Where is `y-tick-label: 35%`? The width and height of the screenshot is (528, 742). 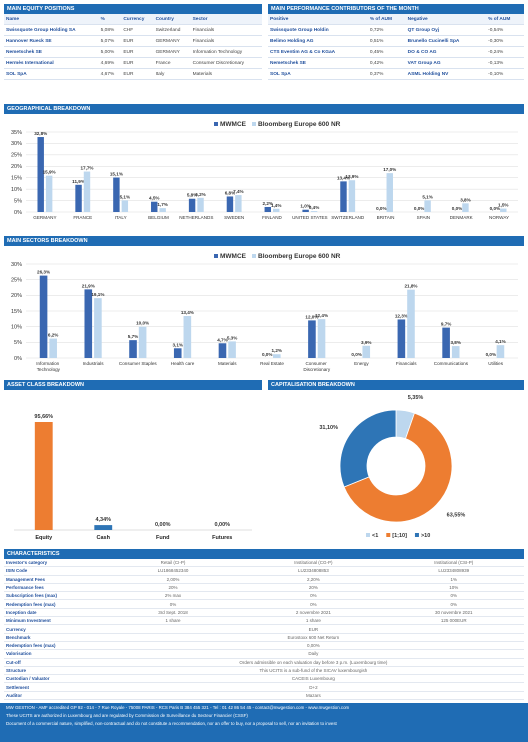
y-tick-label: 35% is located at coordinates (16, 133).